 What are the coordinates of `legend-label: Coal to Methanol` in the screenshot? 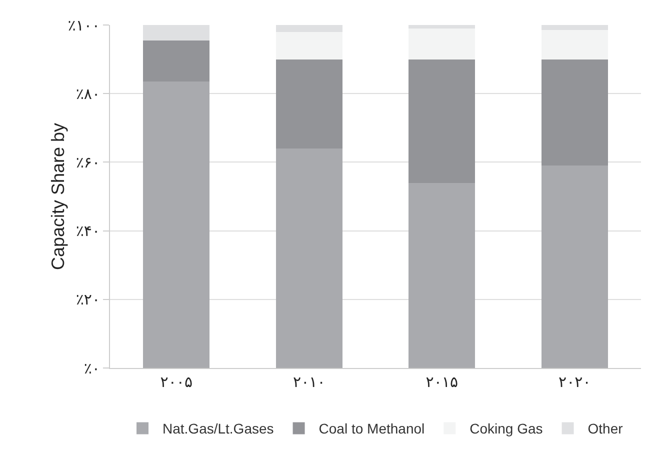 It's located at (371, 428).